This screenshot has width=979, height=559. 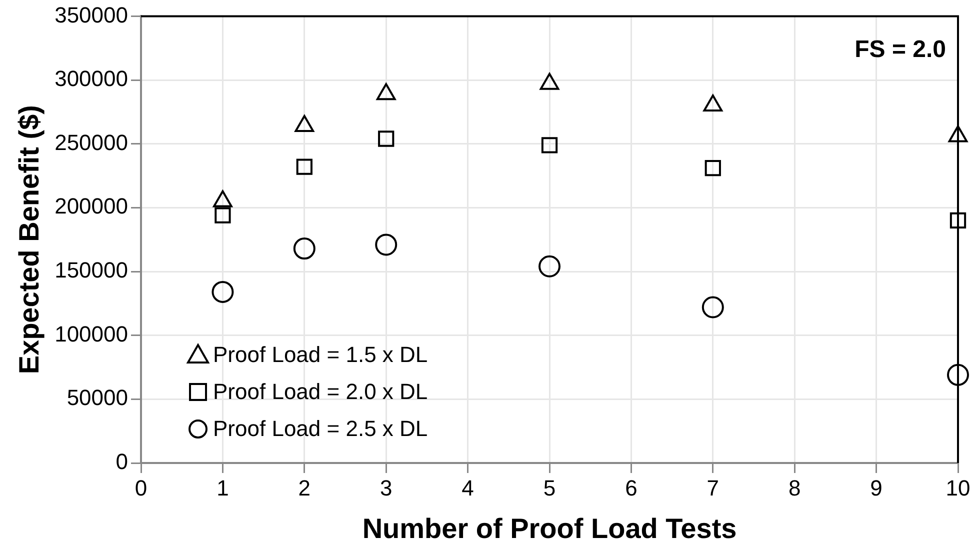 I want to click on x-tick-label: 7, so click(x=713, y=487).